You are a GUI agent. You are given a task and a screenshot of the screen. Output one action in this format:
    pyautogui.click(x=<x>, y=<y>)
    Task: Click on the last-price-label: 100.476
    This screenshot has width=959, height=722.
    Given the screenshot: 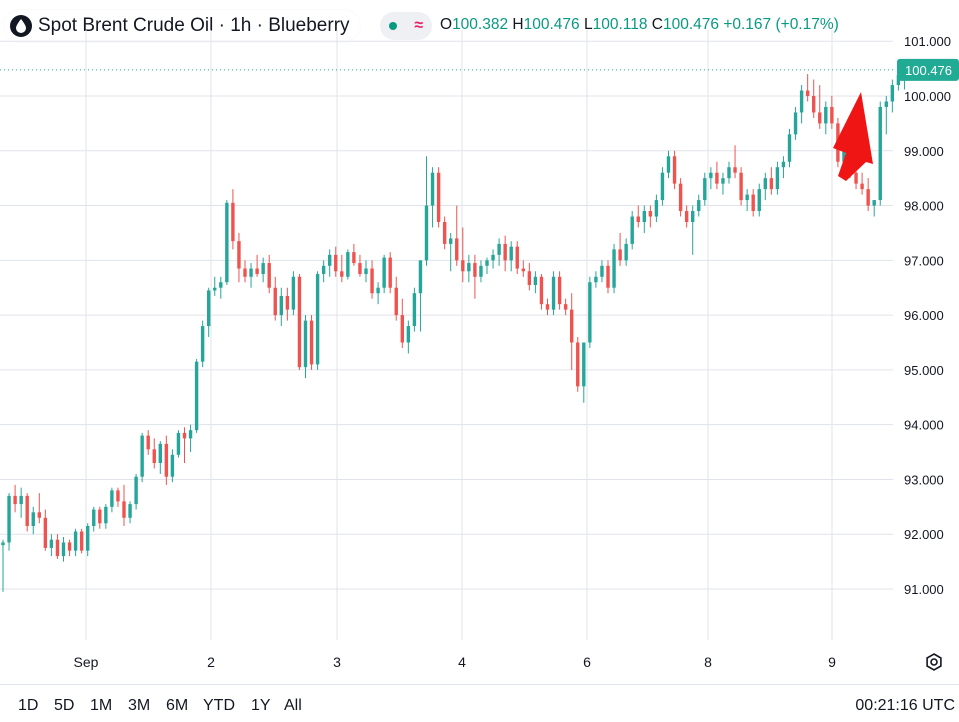 What is the action you would take?
    pyautogui.click(x=928, y=70)
    